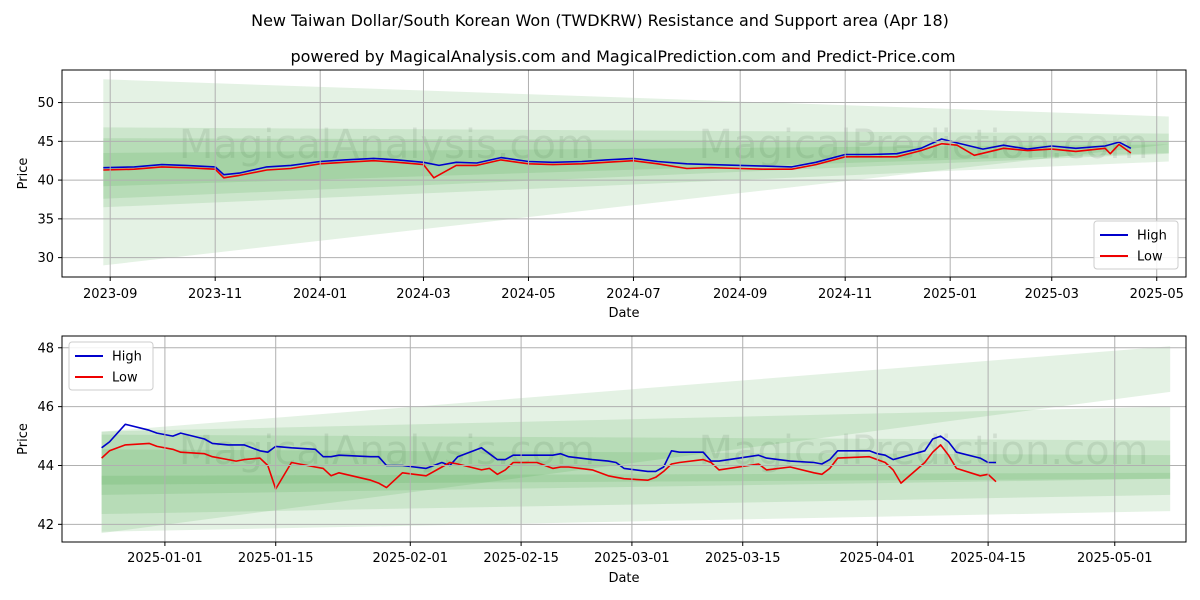 The height and width of the screenshot is (600, 1200). What do you see at coordinates (1052, 294) in the screenshot?
I see `x-tick-label: 2025-03` at bounding box center [1052, 294].